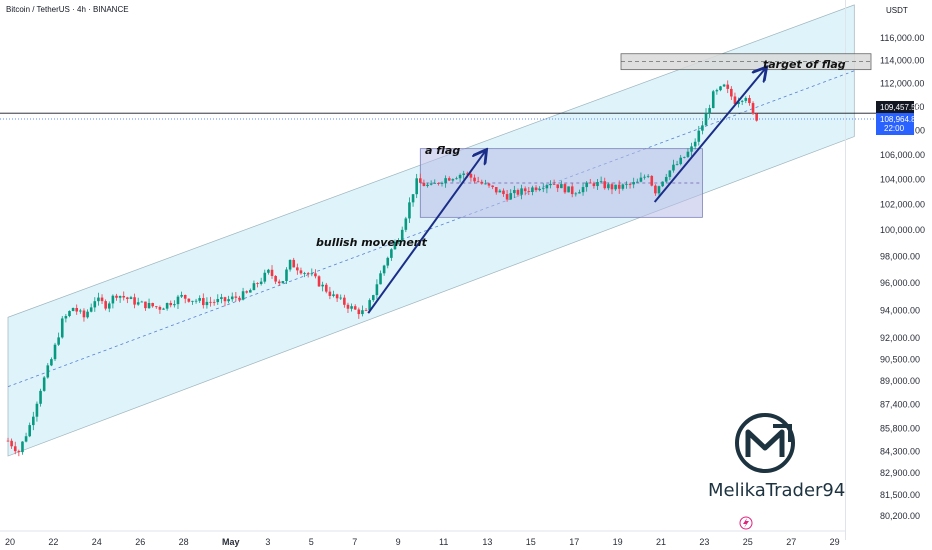 This screenshot has width=932, height=550. I want to click on time-tick: 3, so click(267, 542).